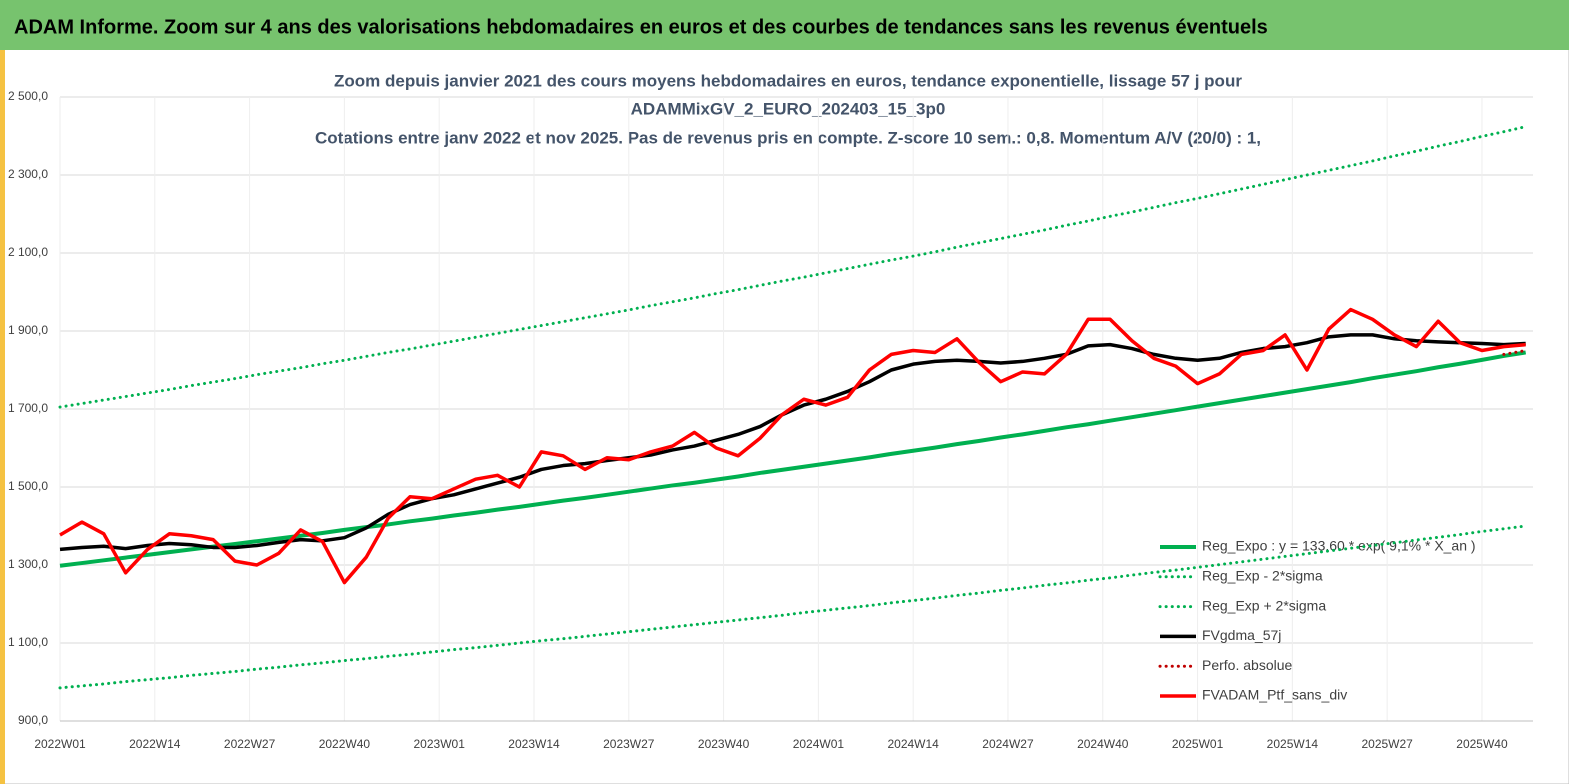 The width and height of the screenshot is (1569, 784). What do you see at coordinates (1008, 744) in the screenshot?
I see `x-tick-label: 2024W27` at bounding box center [1008, 744].